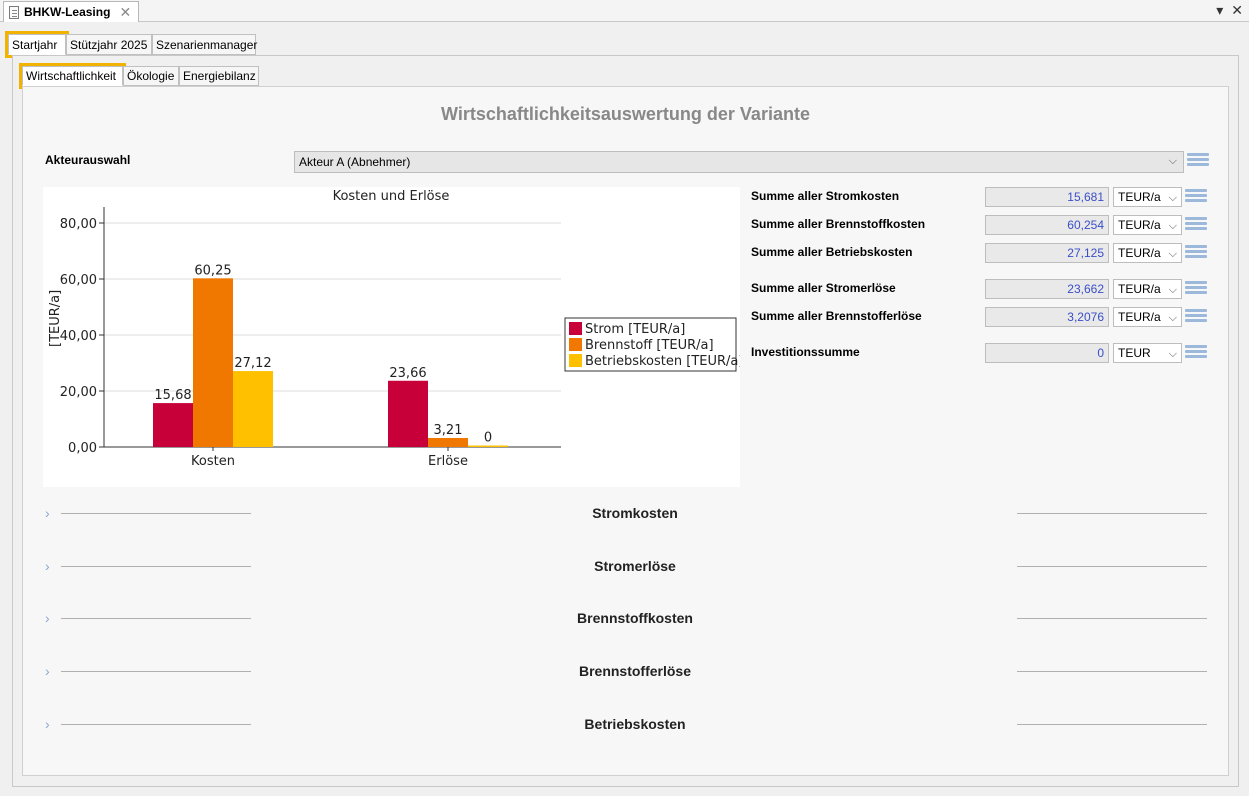 Image resolution: width=1249 pixels, height=796 pixels. Describe the element at coordinates (355, 162) in the screenshot. I see `akteur-selected-value: Akteur A (Abnehmer)` at that location.